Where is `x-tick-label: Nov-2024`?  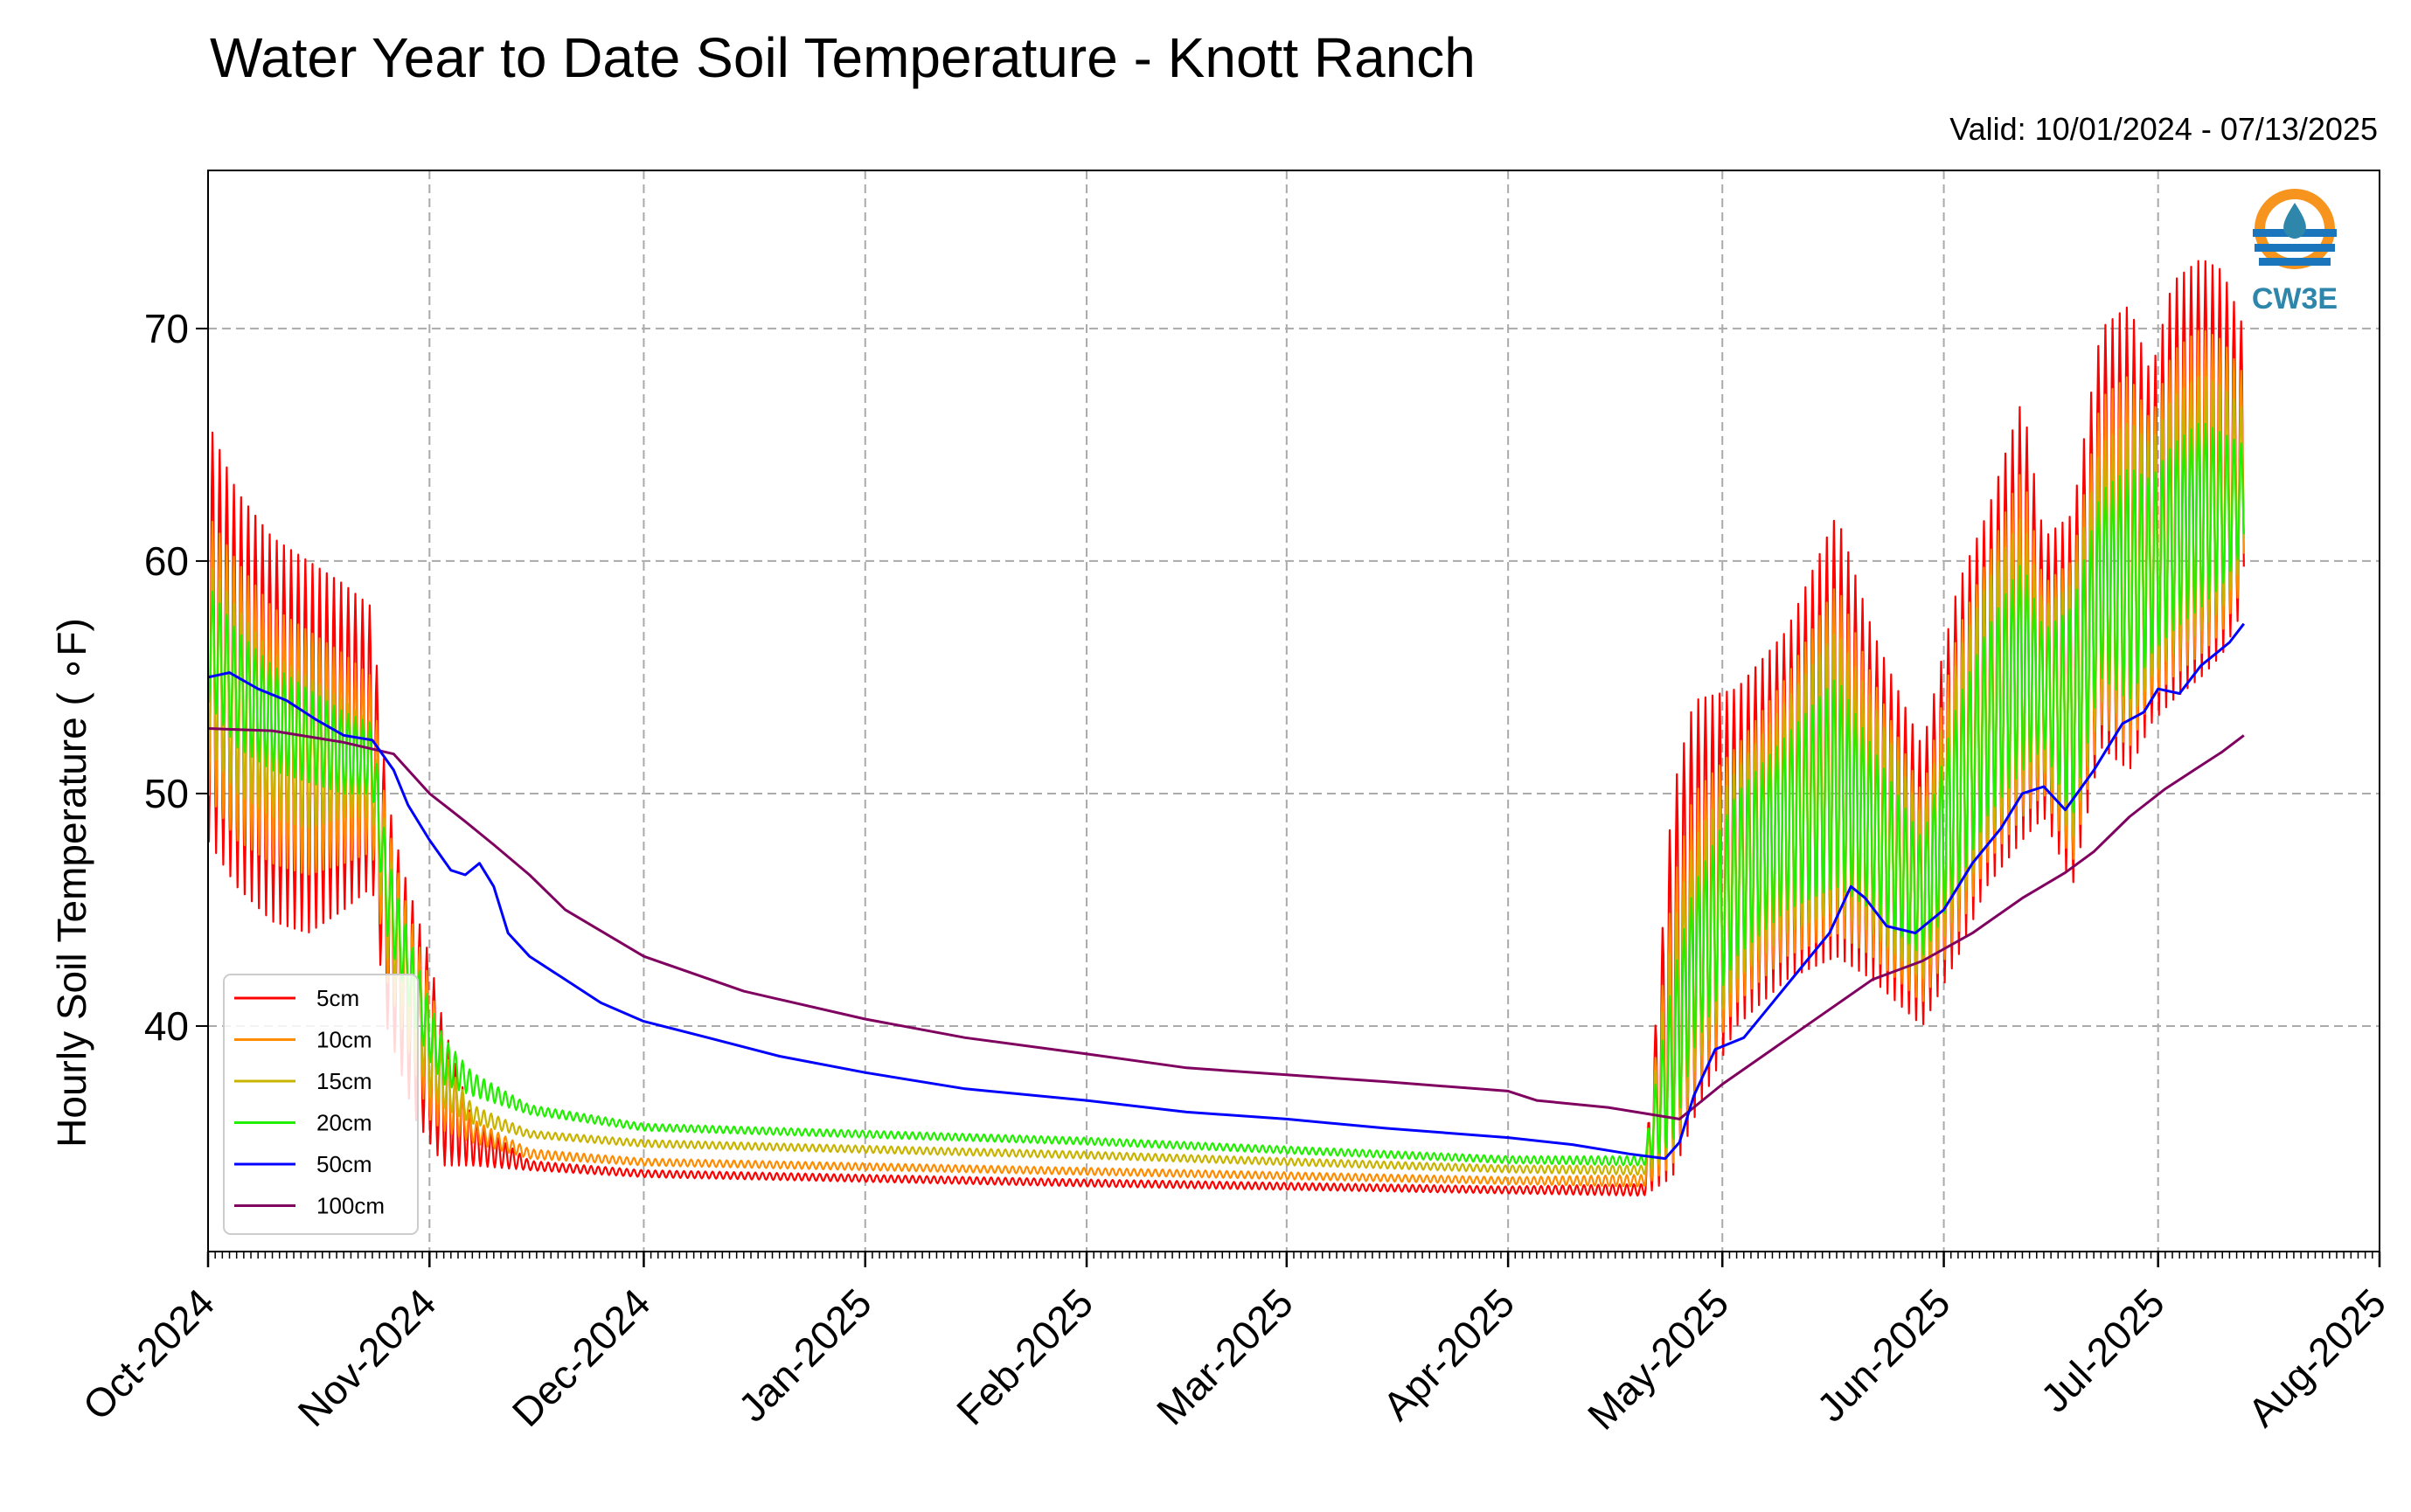 x-tick-label: Nov-2024 is located at coordinates (367, 1357).